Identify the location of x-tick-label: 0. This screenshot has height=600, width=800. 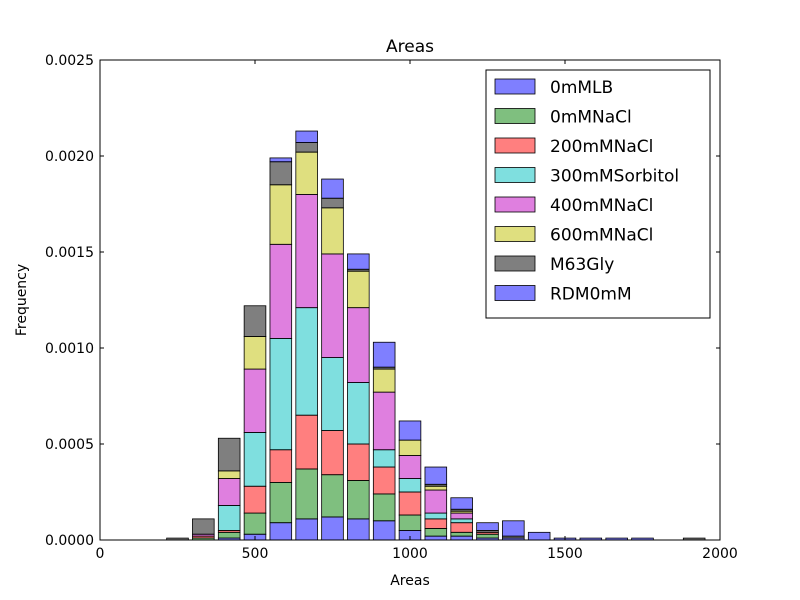
(100, 554).